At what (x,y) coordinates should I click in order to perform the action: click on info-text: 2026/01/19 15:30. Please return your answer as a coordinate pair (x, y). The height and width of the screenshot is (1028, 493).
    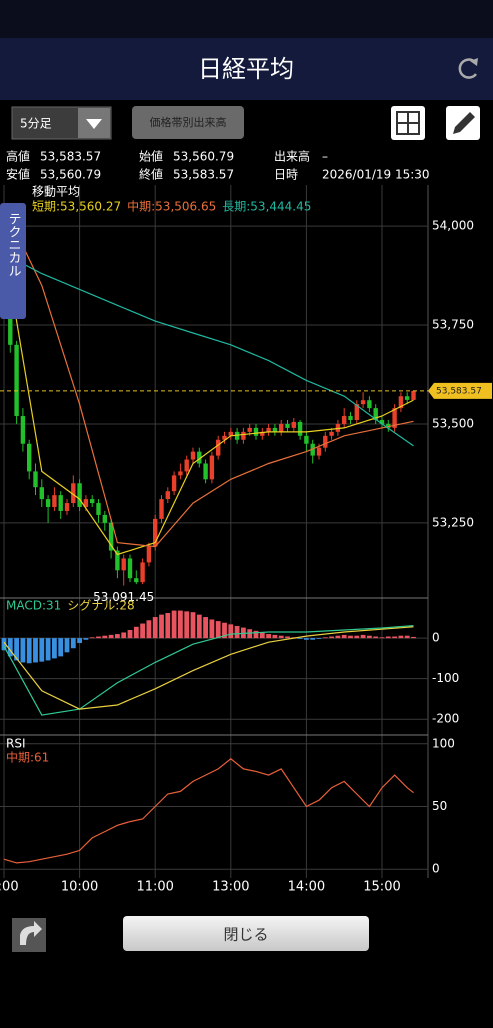
    Looking at the image, I should click on (376, 175).